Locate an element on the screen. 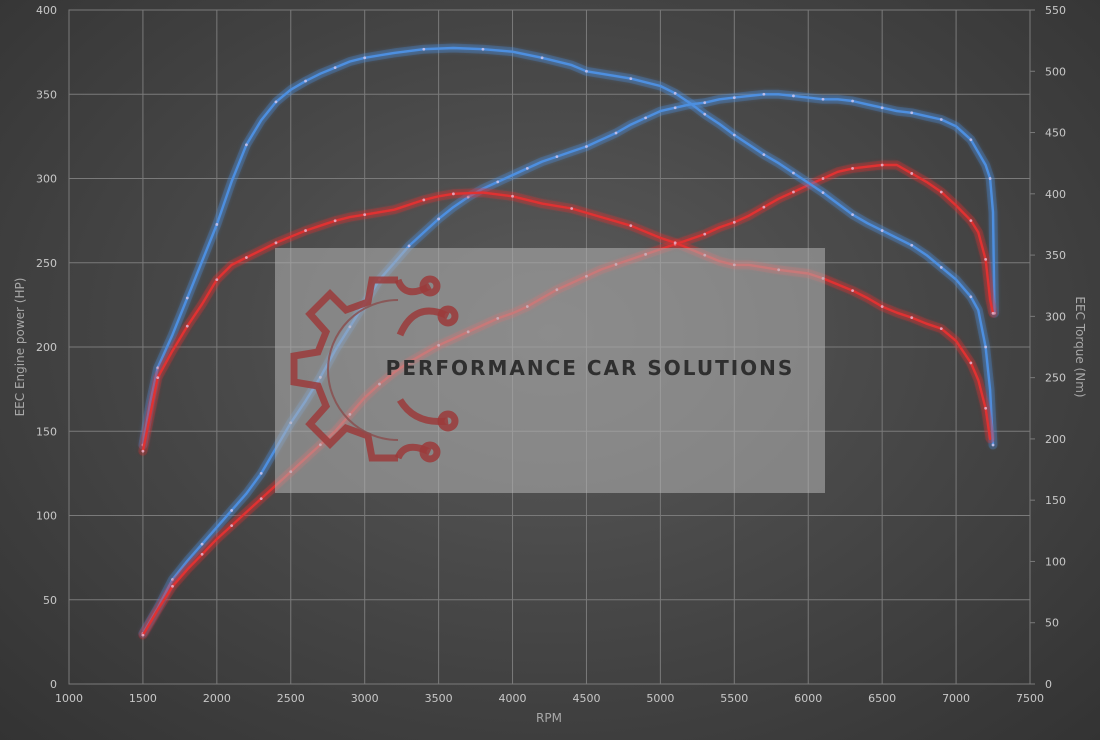 The height and width of the screenshot is (740, 1100). y-right-axis-ticks: 0 50 100 150 200 250 300 350 400 450 500 550 is located at coordinates (1048, 347).